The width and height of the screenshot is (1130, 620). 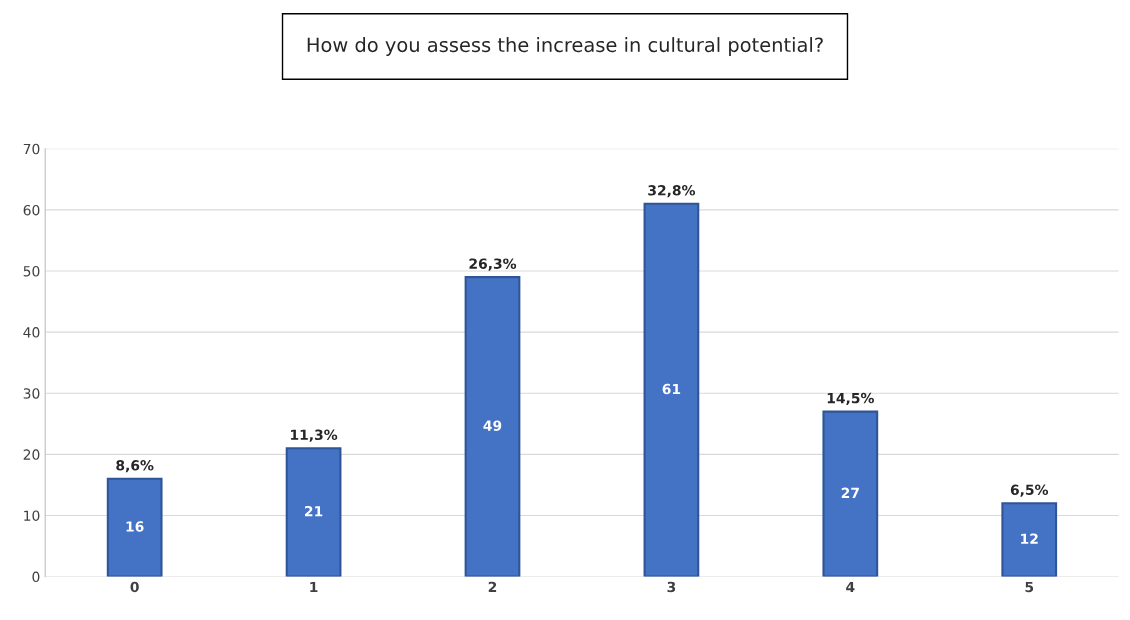 I want to click on y-tick-label: 70, so click(x=31, y=149).